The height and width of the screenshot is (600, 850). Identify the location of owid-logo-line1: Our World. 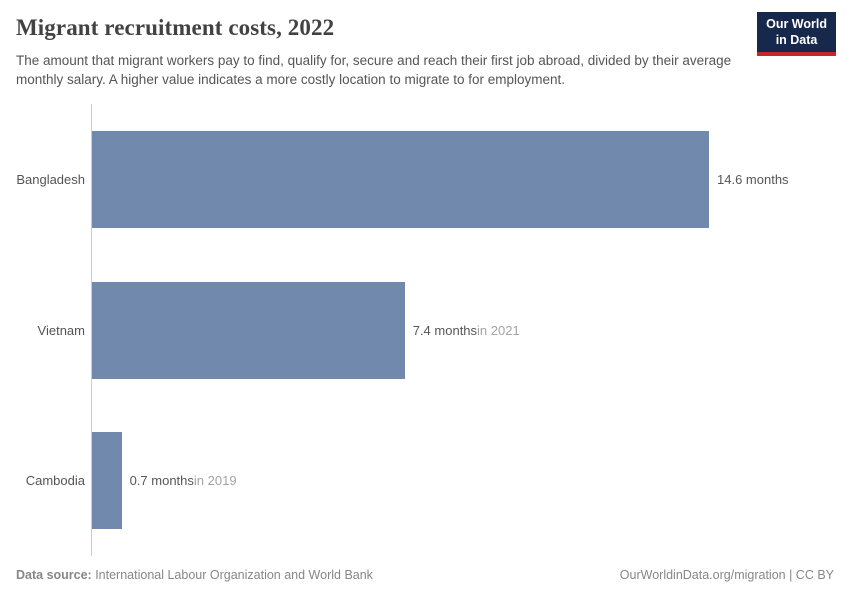
(796, 24).